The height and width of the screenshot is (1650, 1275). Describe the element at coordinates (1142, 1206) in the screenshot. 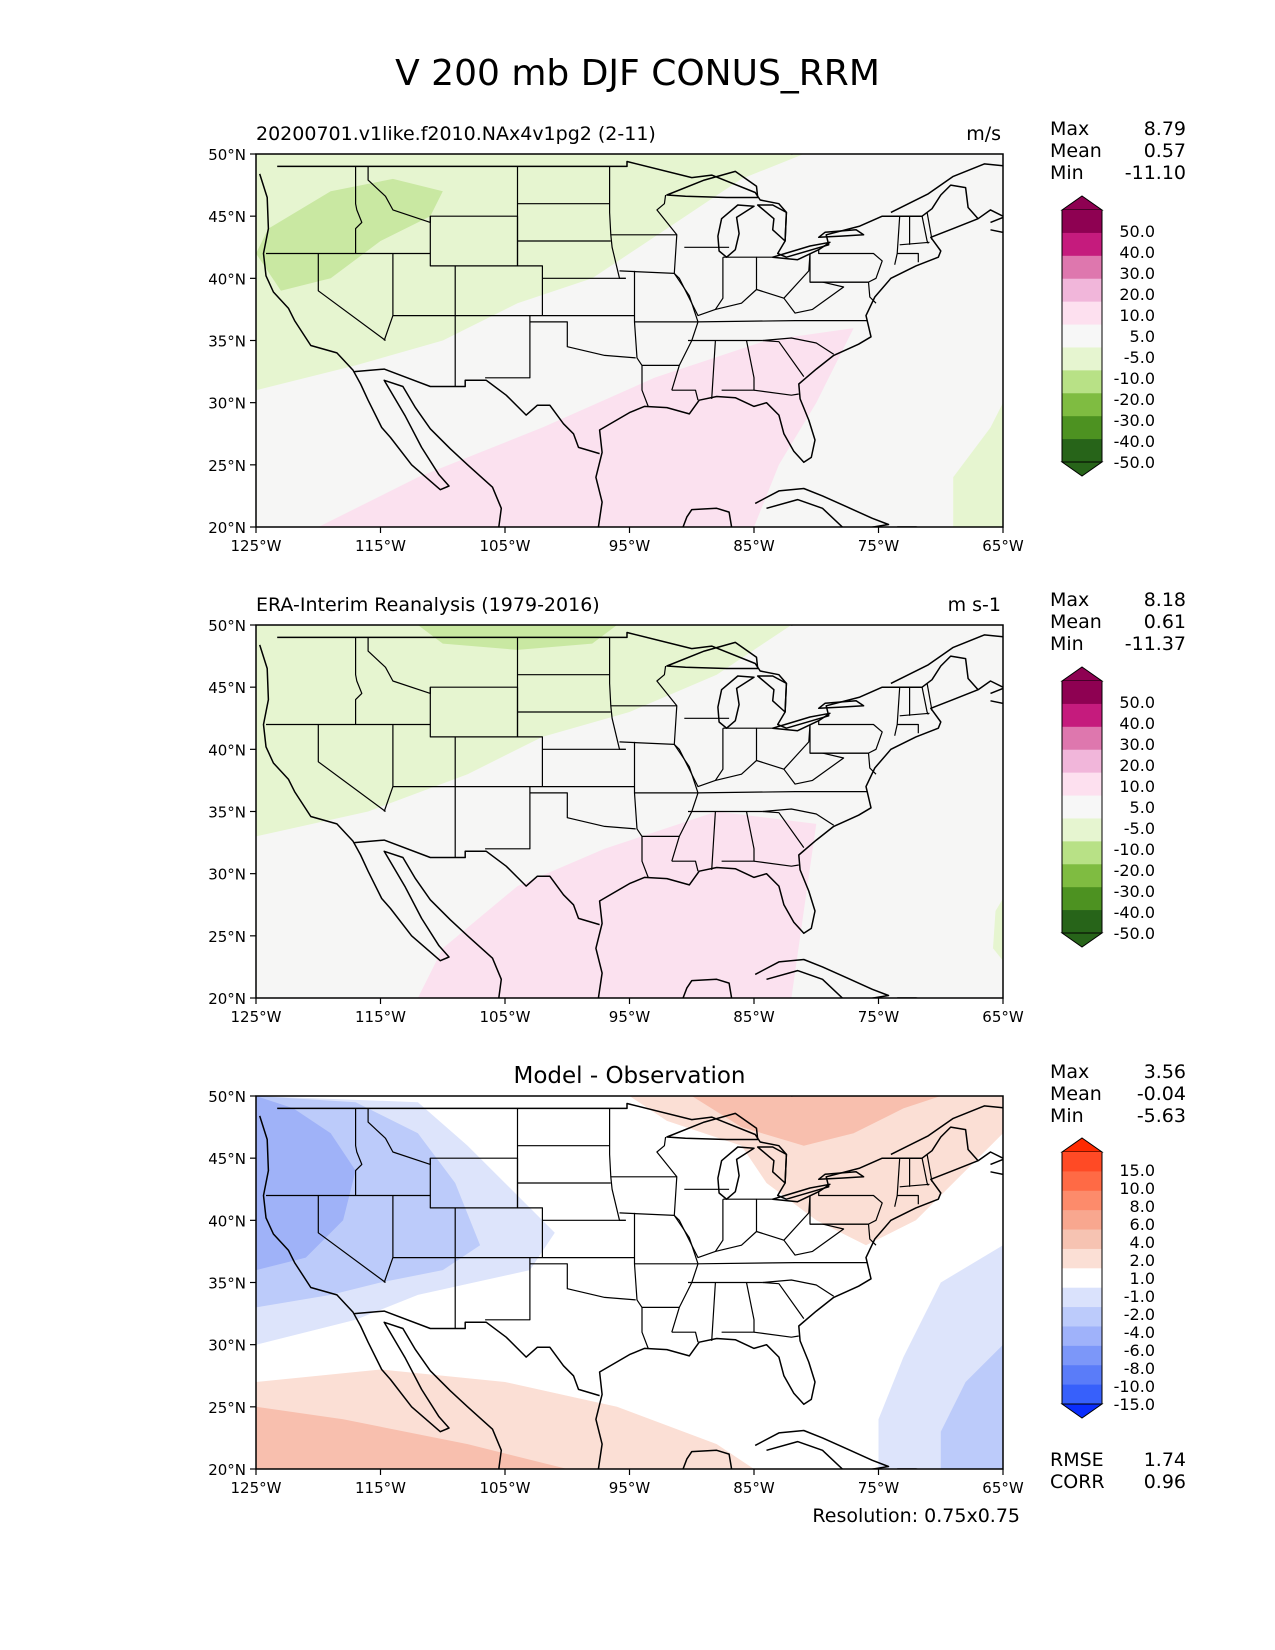

I see `colorbar-tick-label: 8.0` at that location.